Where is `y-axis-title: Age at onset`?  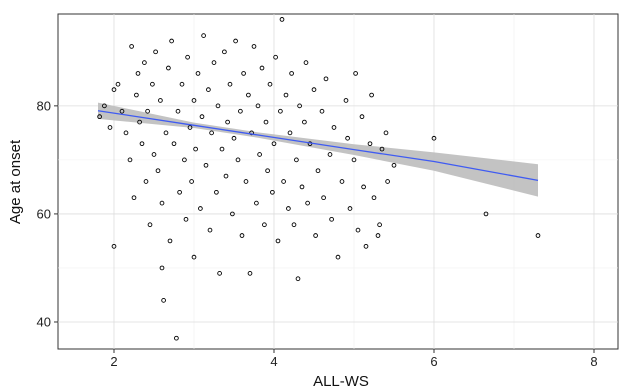
y-axis-title: Age at onset is located at coordinates (15, 181).